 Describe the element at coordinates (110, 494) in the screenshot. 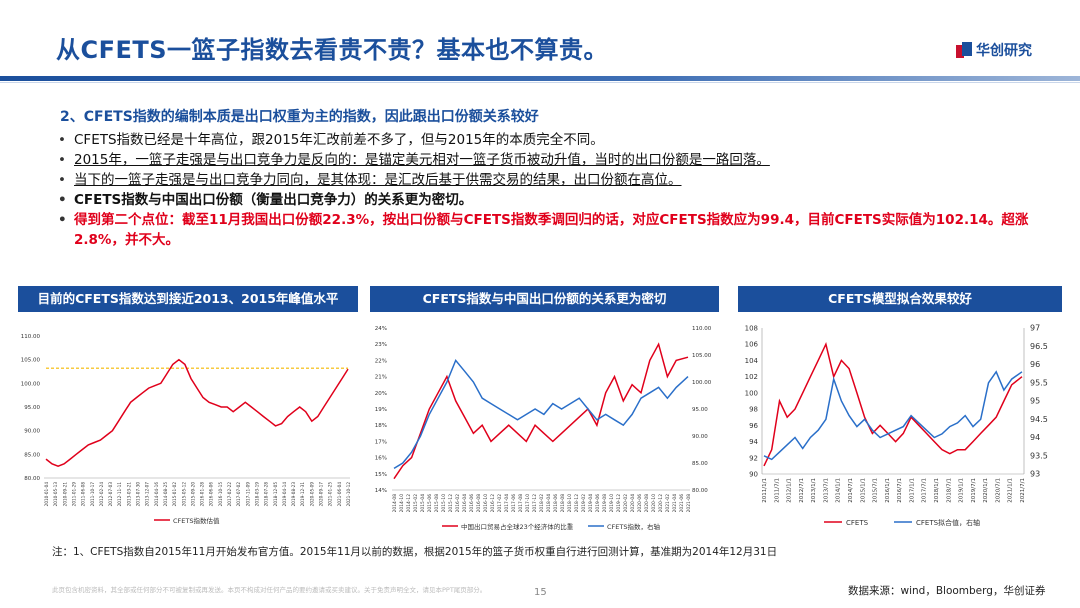

I see `x-tick-label: 2012-07-03` at that location.